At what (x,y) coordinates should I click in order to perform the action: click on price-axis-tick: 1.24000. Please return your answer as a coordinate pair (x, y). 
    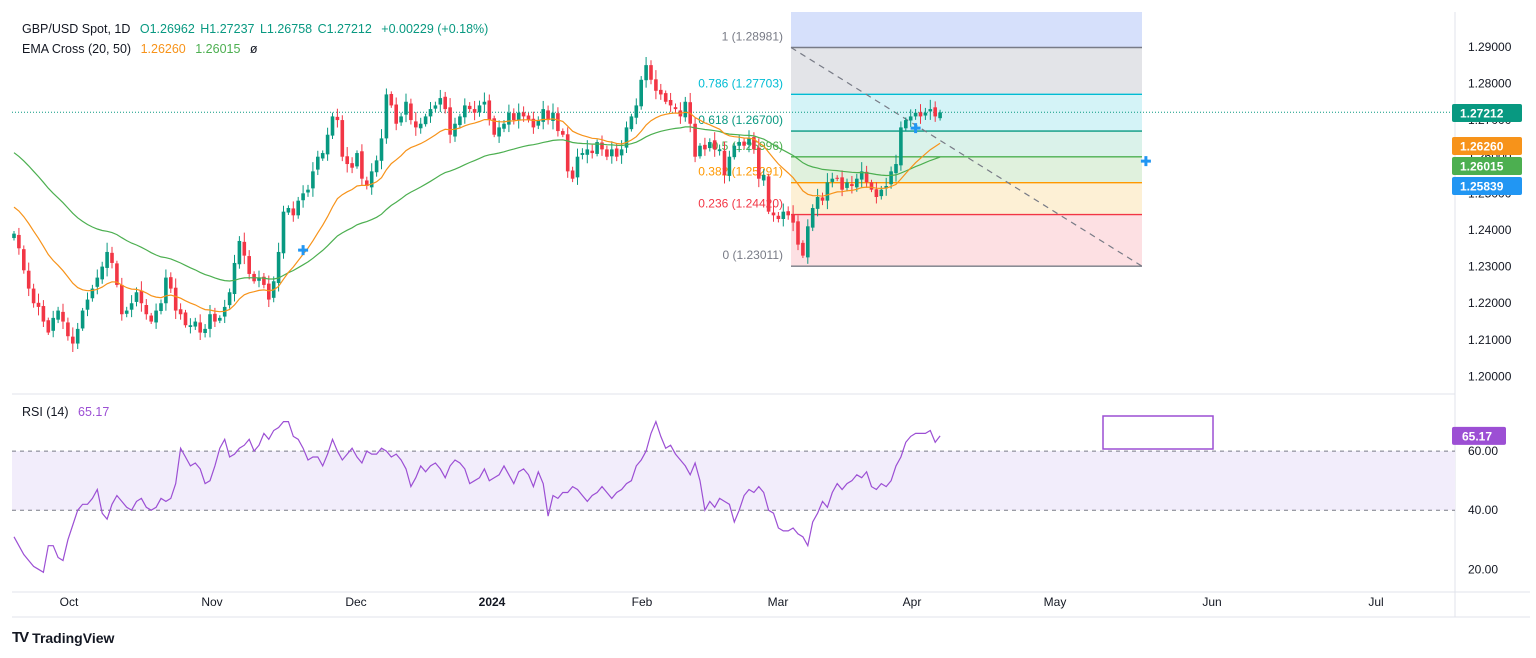
    Looking at the image, I should click on (1490, 230).